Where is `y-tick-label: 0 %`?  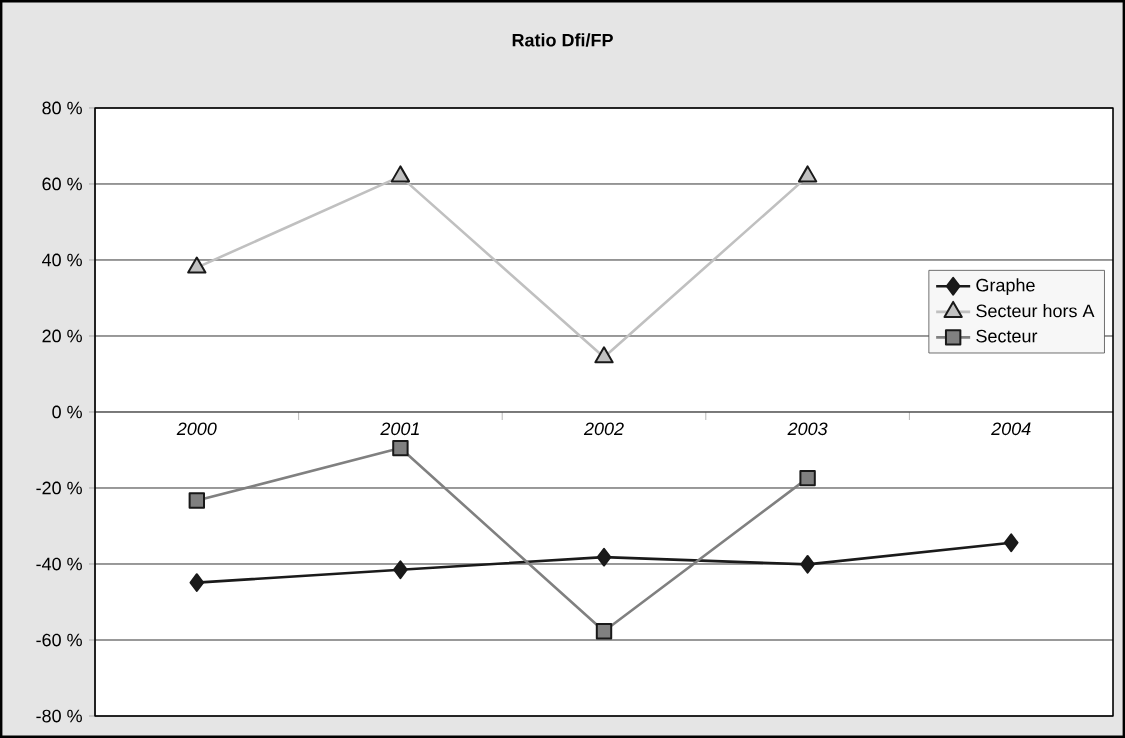 y-tick-label: 0 % is located at coordinates (67, 412).